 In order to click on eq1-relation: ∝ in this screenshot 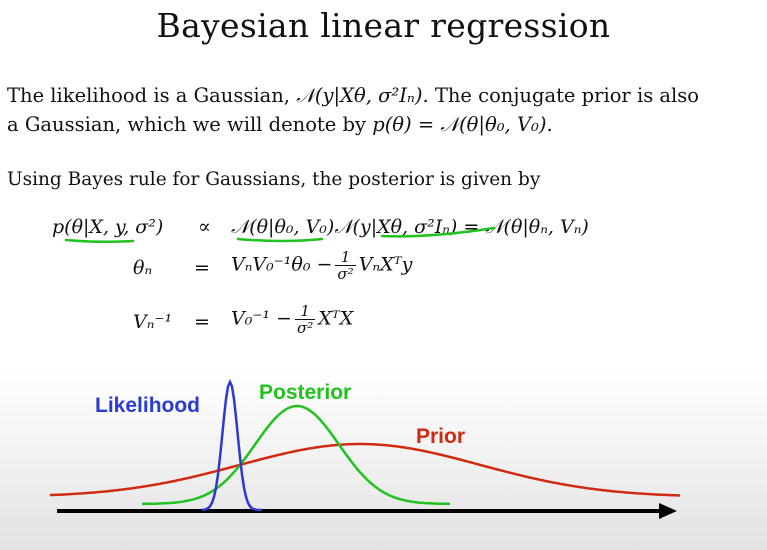, I will do `click(204, 227)`.